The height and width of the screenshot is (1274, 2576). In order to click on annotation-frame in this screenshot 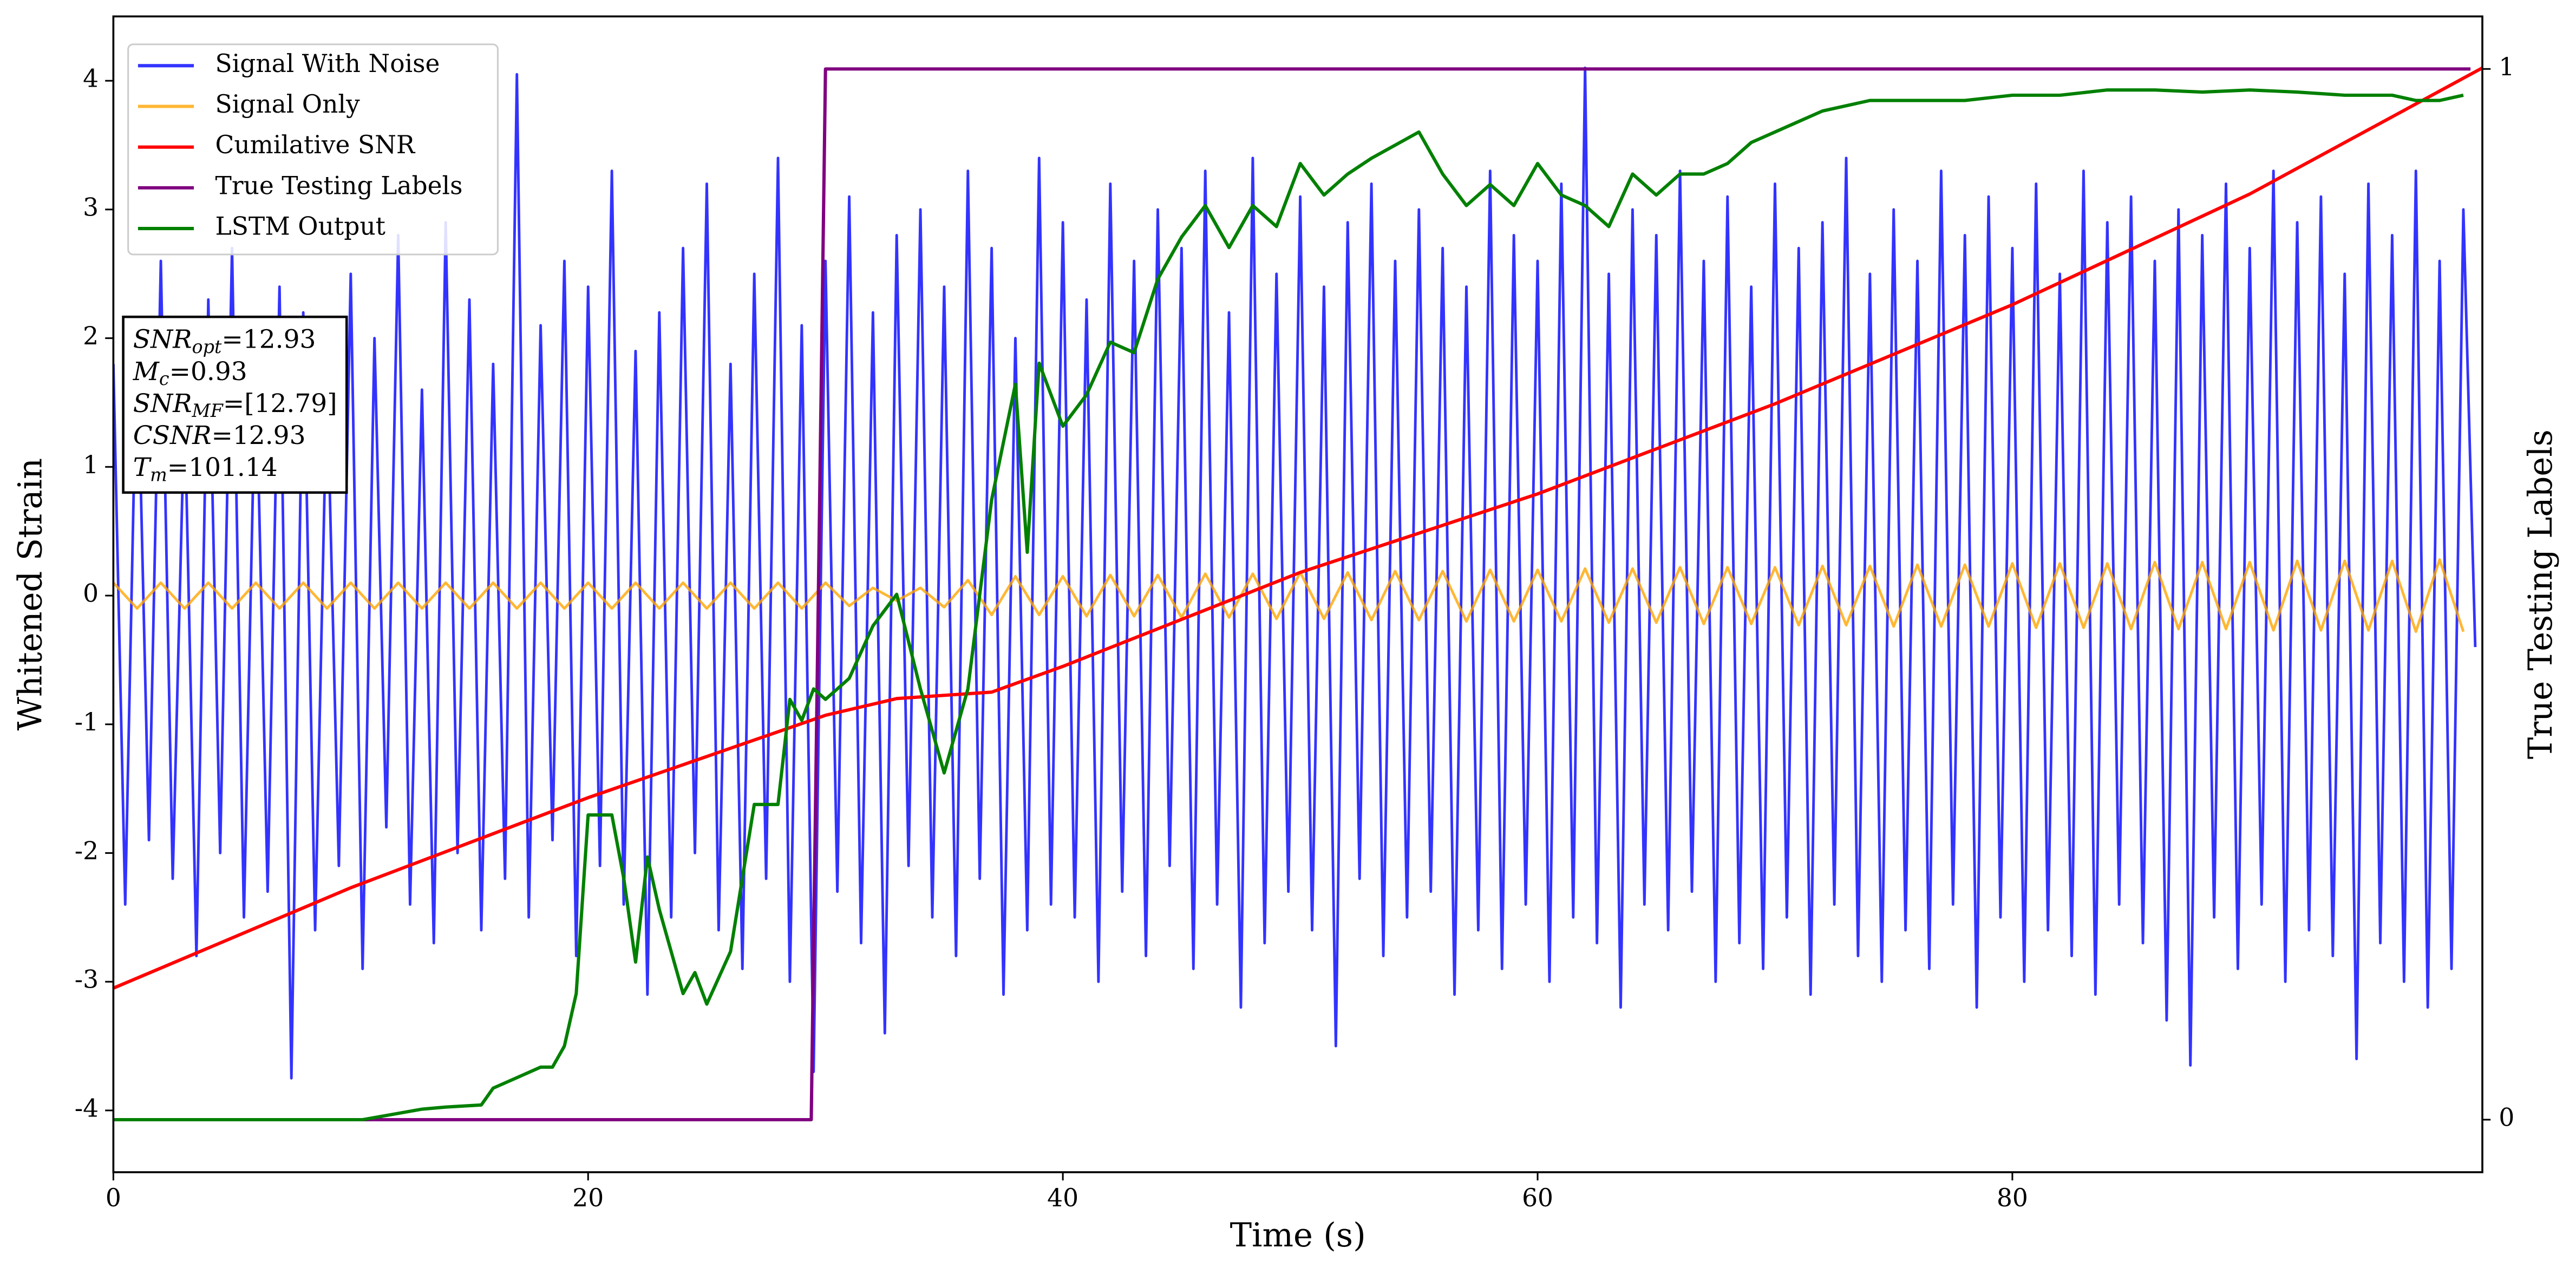, I will do `click(235, 404)`.